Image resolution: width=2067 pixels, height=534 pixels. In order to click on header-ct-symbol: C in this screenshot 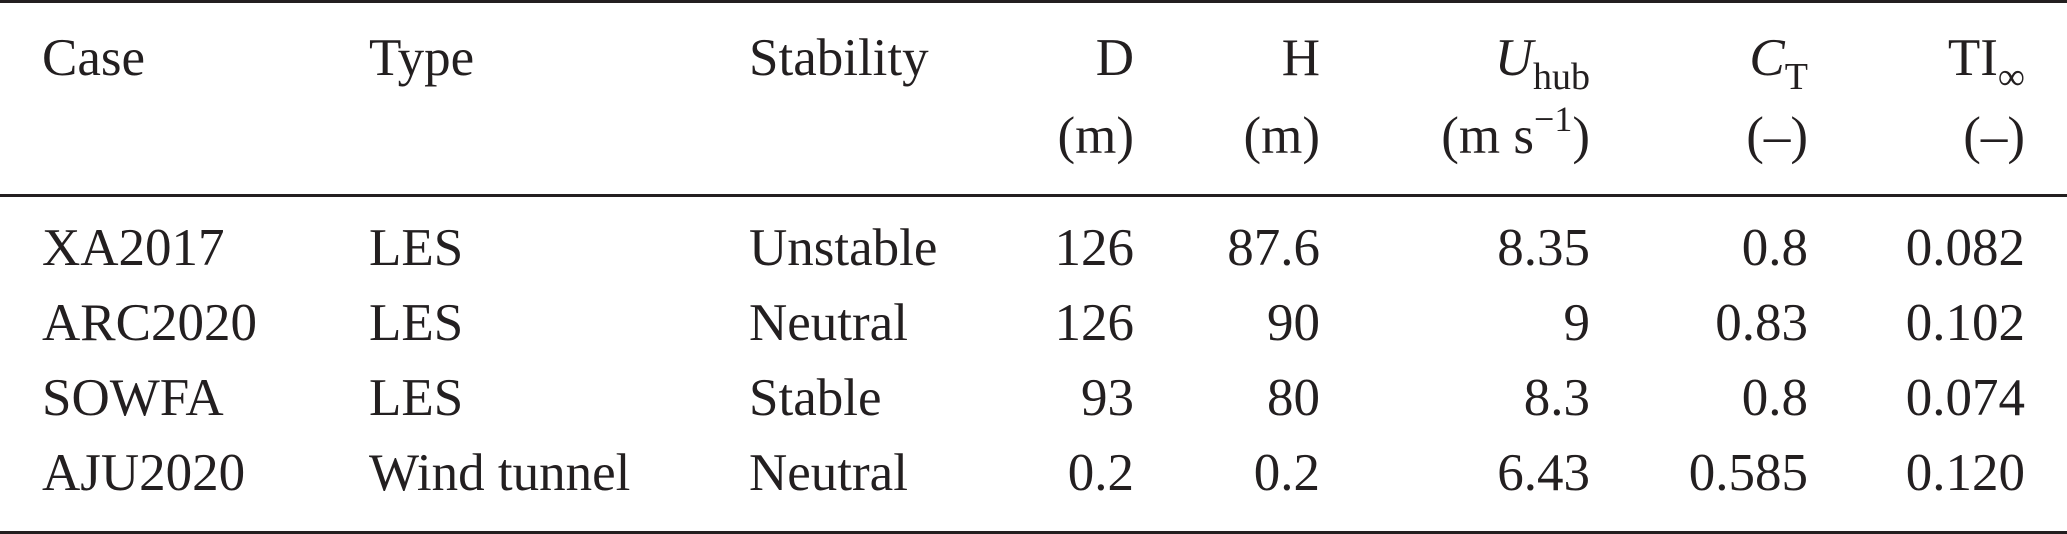, I will do `click(1767, 58)`.